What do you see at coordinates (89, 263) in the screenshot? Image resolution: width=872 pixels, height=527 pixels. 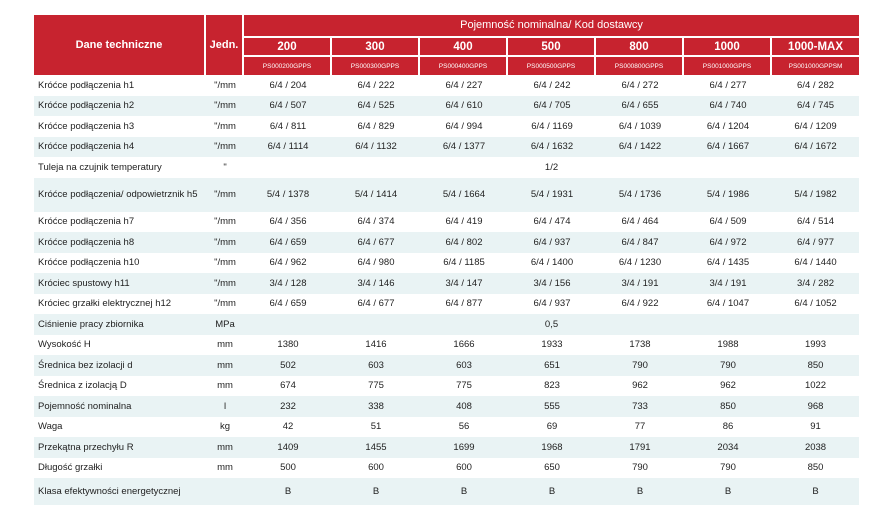 I see `row-label: Króćce podłączenia h10` at bounding box center [89, 263].